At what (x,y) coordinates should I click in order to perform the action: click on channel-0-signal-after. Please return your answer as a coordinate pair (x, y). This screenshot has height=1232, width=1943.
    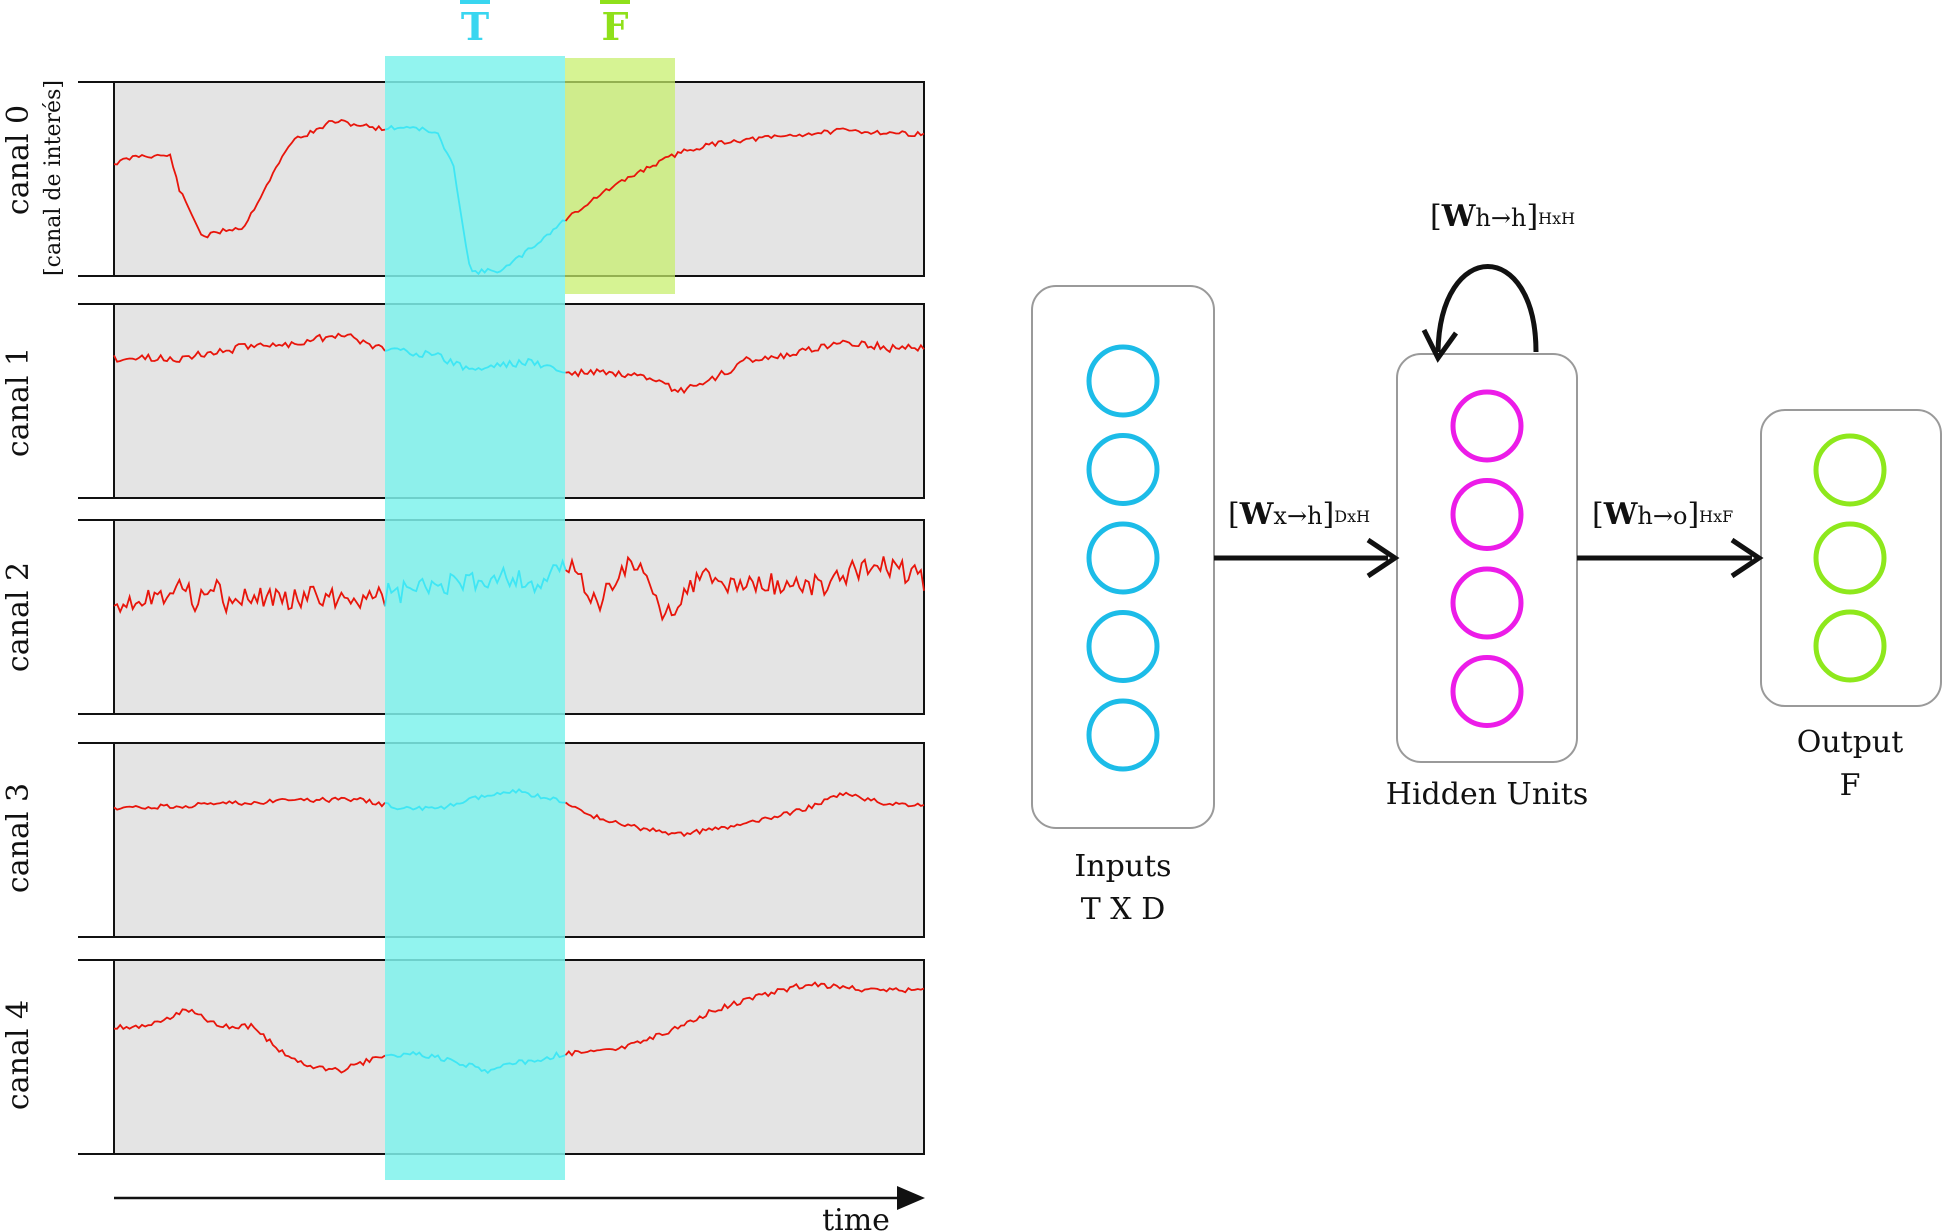
    Looking at the image, I should click on (744, 174).